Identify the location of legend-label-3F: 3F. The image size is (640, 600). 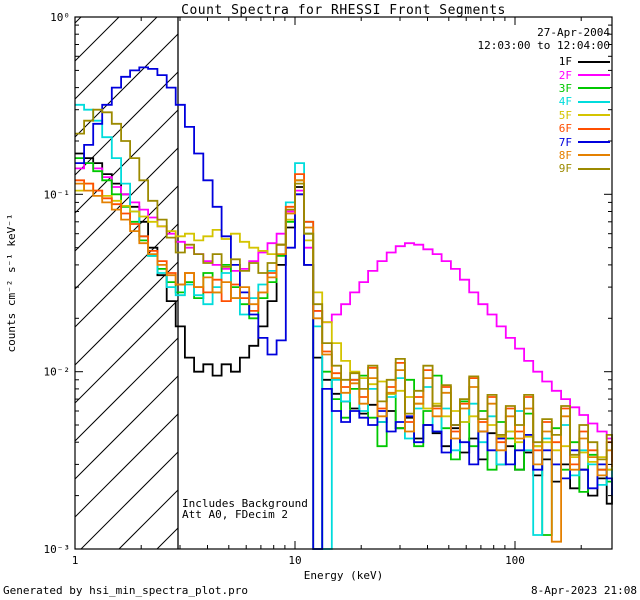
(565, 88).